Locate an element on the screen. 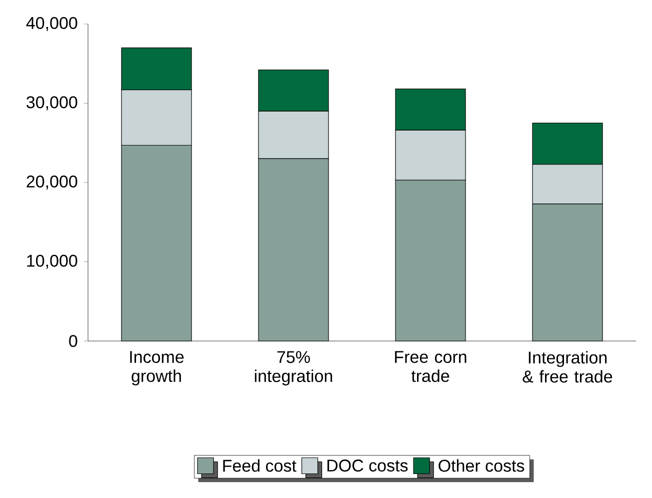 Image resolution: width=652 pixels, height=498 pixels. legend-label: Feed cost is located at coordinates (259, 465).